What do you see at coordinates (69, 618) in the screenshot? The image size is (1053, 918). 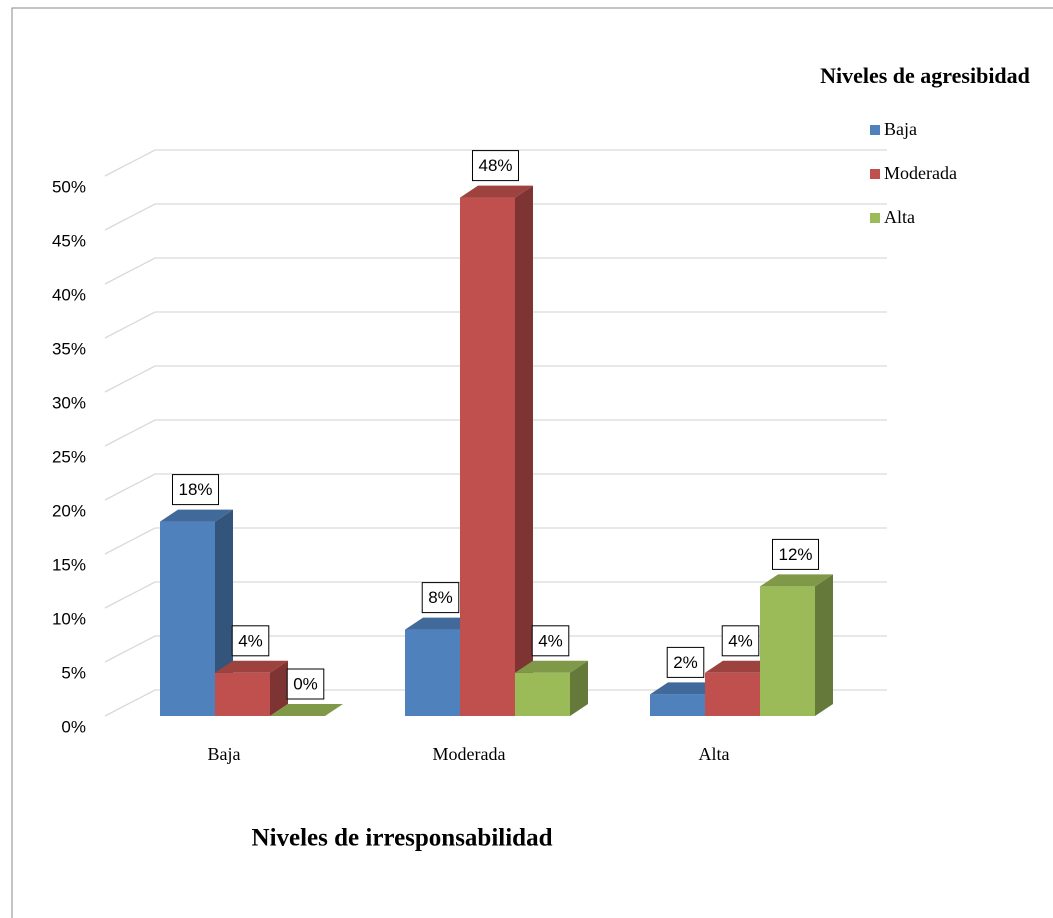 I see `y-tick-label: 10%` at bounding box center [69, 618].